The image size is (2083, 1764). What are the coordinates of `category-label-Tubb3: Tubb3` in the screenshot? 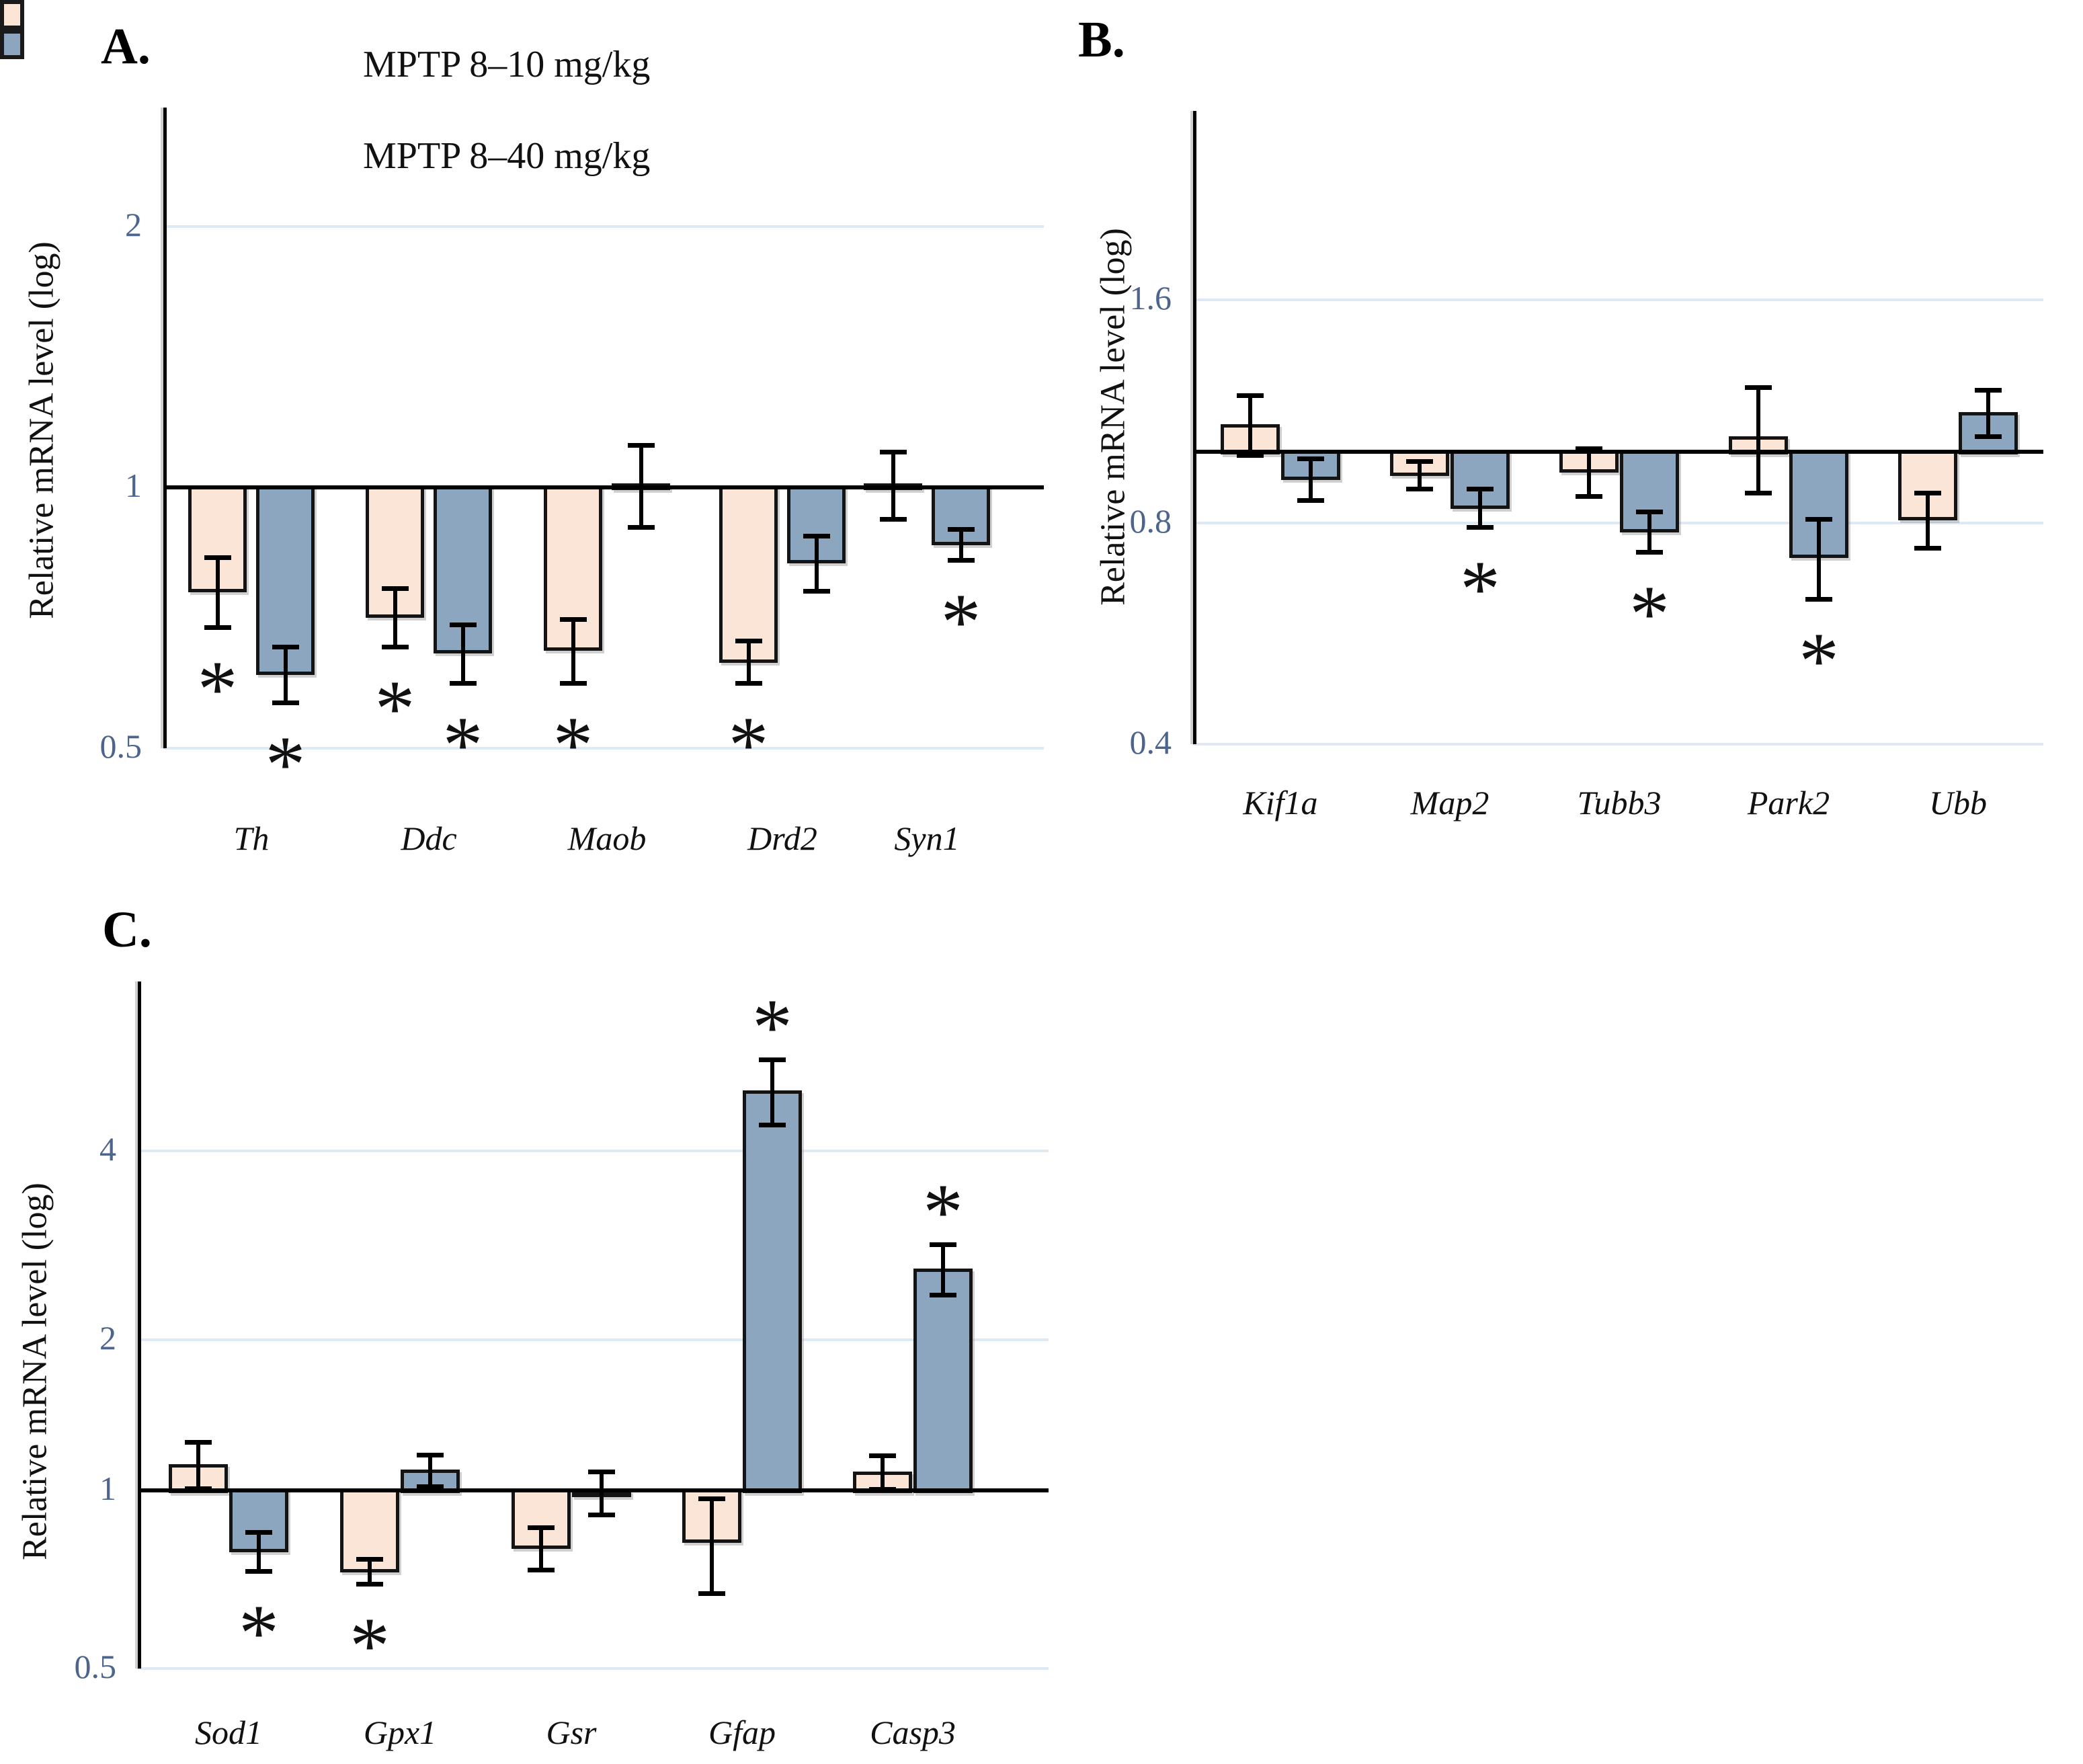 It's located at (1619, 802).